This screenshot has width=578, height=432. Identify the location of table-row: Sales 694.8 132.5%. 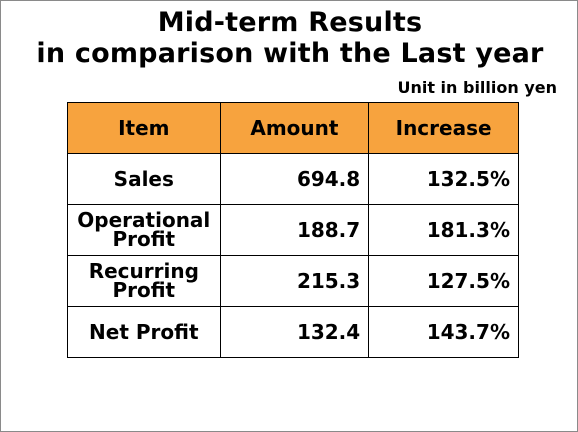
(293, 179).